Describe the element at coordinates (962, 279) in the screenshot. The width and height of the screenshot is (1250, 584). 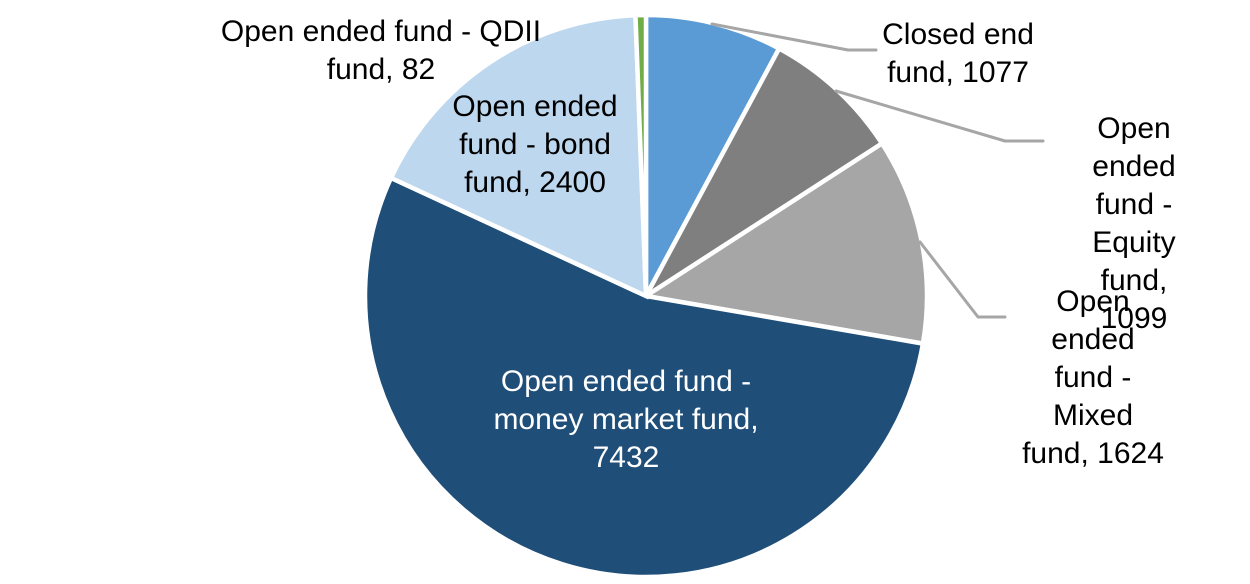
I see `leader-line-mixed-fund` at that location.